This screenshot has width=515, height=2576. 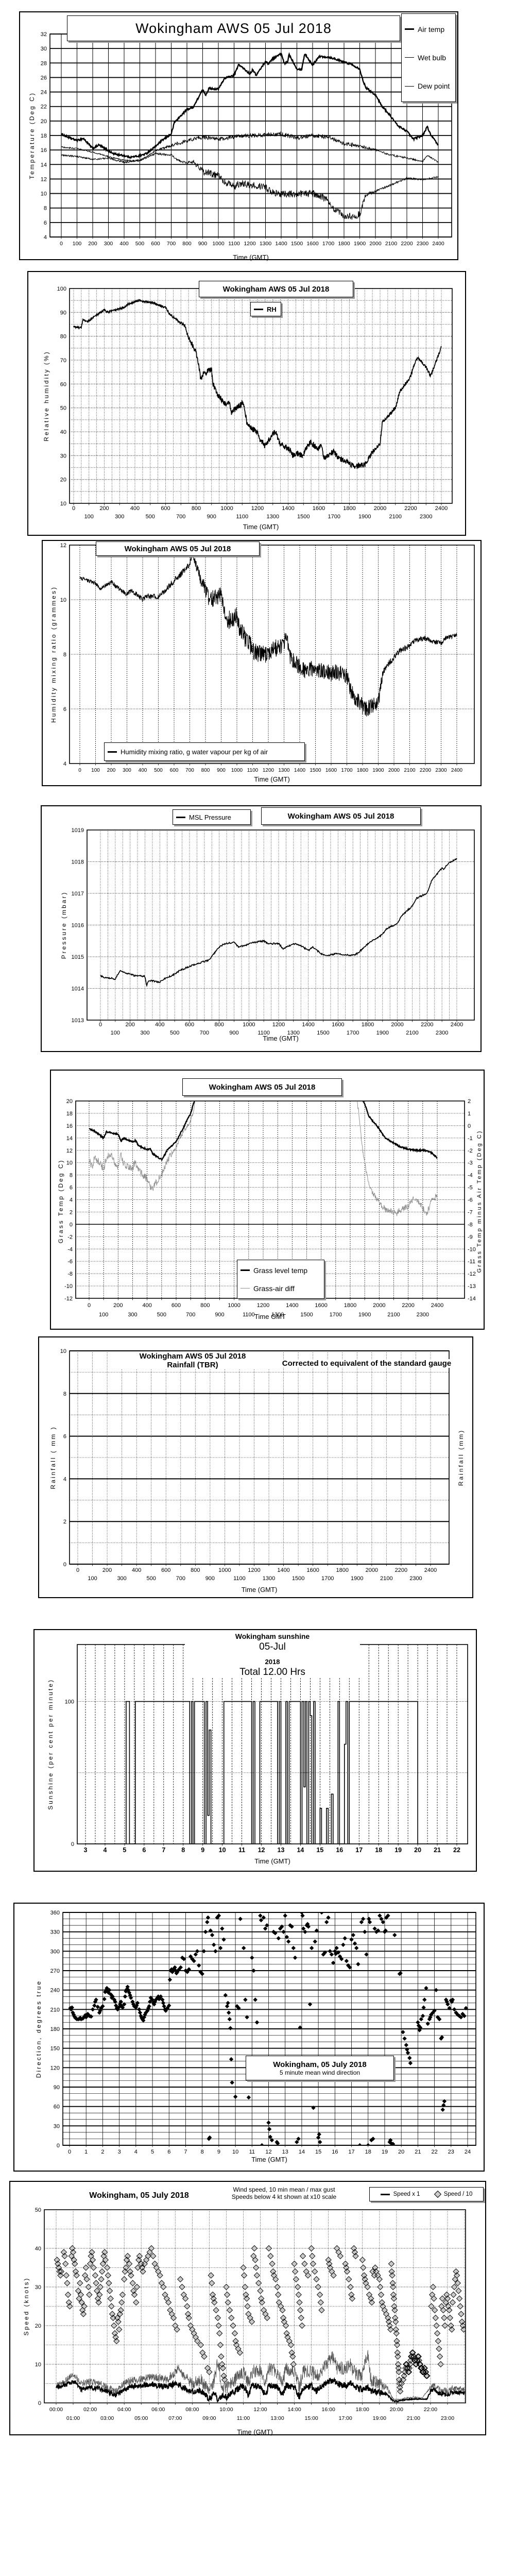 I want to click on chart-date: 05-Jul, so click(x=273, y=1646).